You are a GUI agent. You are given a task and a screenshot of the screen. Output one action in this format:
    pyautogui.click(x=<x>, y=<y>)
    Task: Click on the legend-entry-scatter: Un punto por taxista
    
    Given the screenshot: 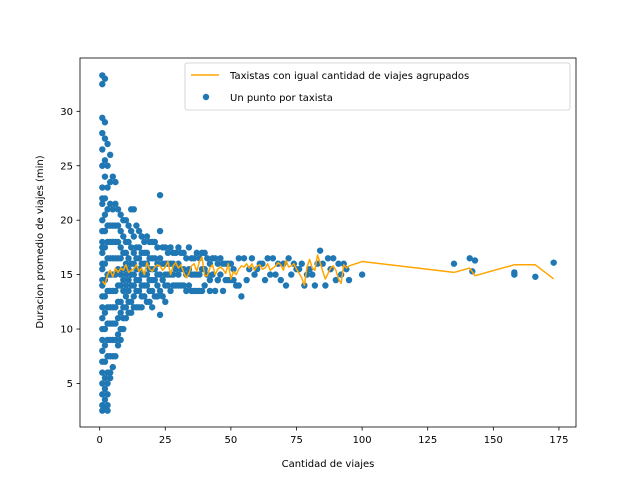 What is the action you would take?
    pyautogui.click(x=281, y=98)
    